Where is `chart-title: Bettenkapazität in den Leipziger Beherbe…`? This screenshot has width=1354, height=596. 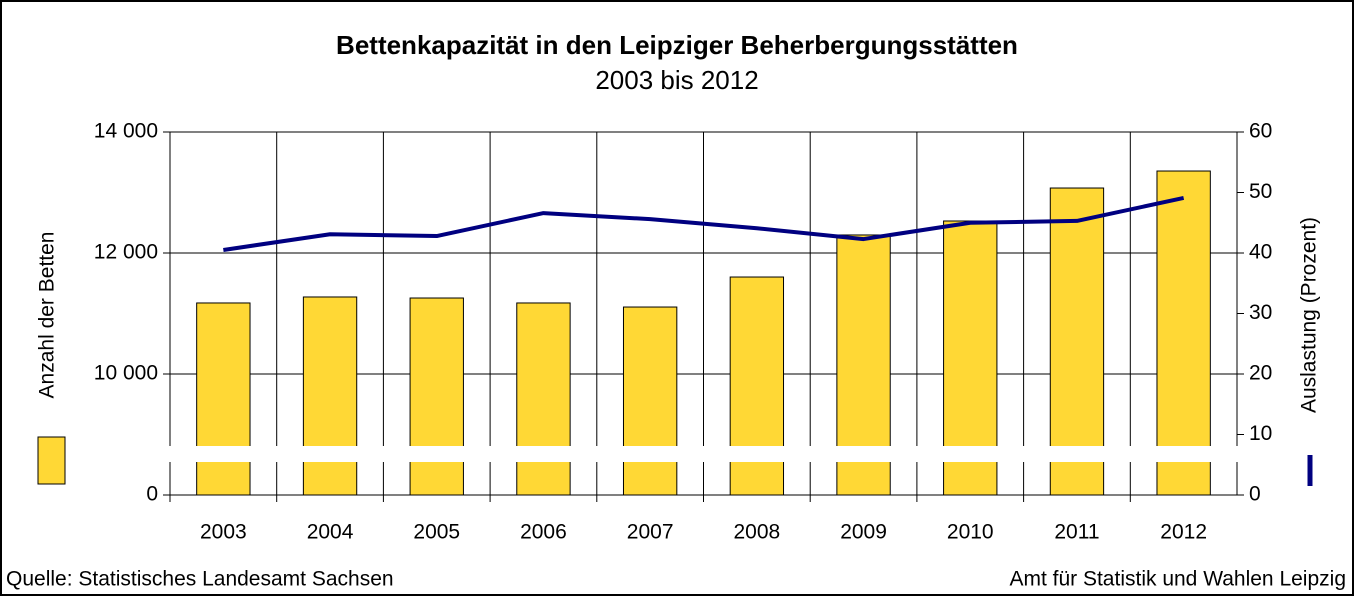
chart-title: Bettenkapazität in den Leipziger Beherbe… is located at coordinates (677, 45).